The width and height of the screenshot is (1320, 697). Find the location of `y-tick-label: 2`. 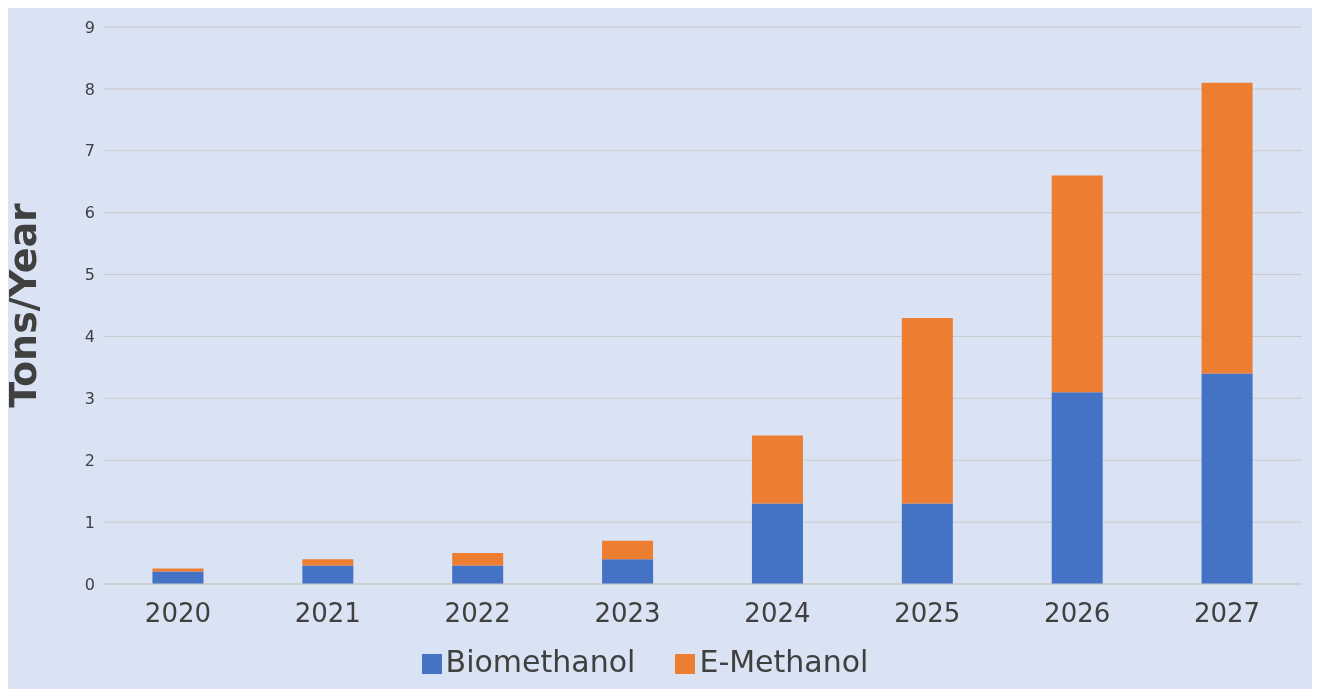

y-tick-label: 2 is located at coordinates (89, 460).